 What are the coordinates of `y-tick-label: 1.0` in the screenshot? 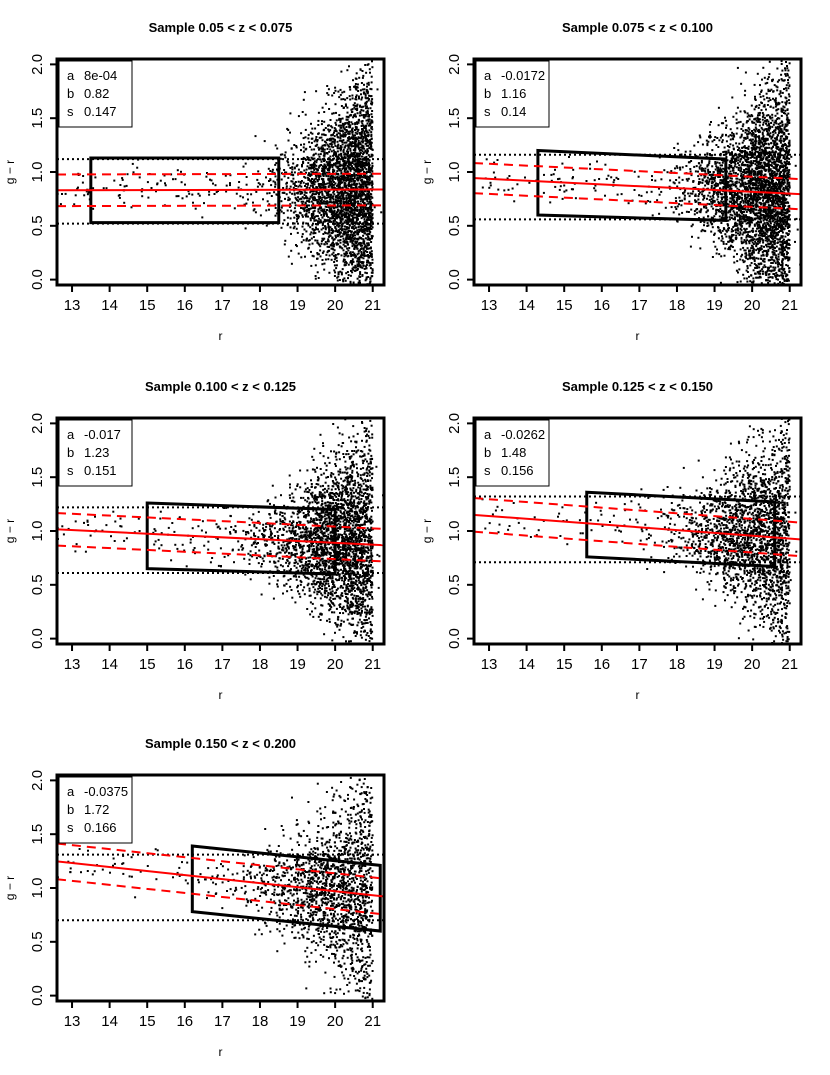 It's located at (37, 172).